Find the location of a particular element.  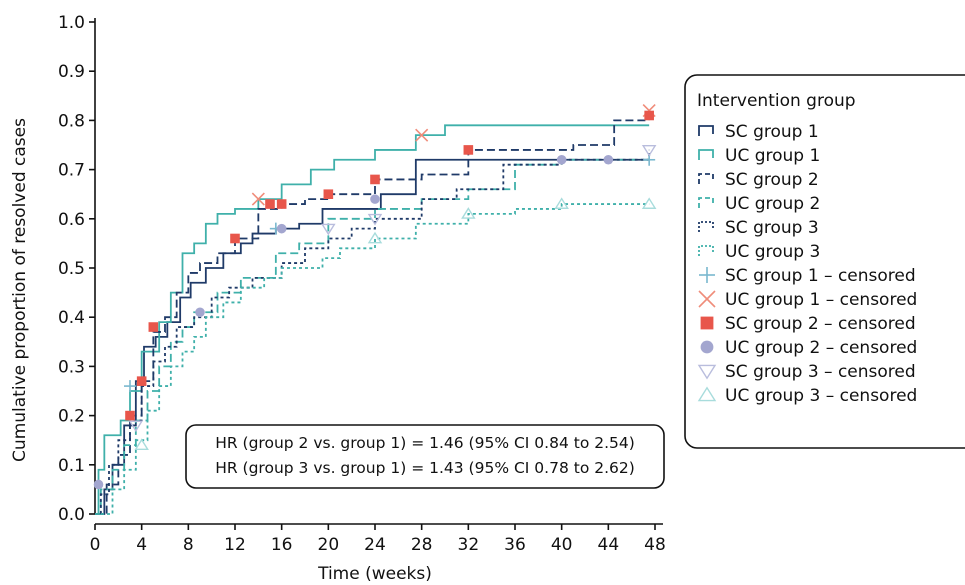

x-tick-label: 36 is located at coordinates (515, 545).